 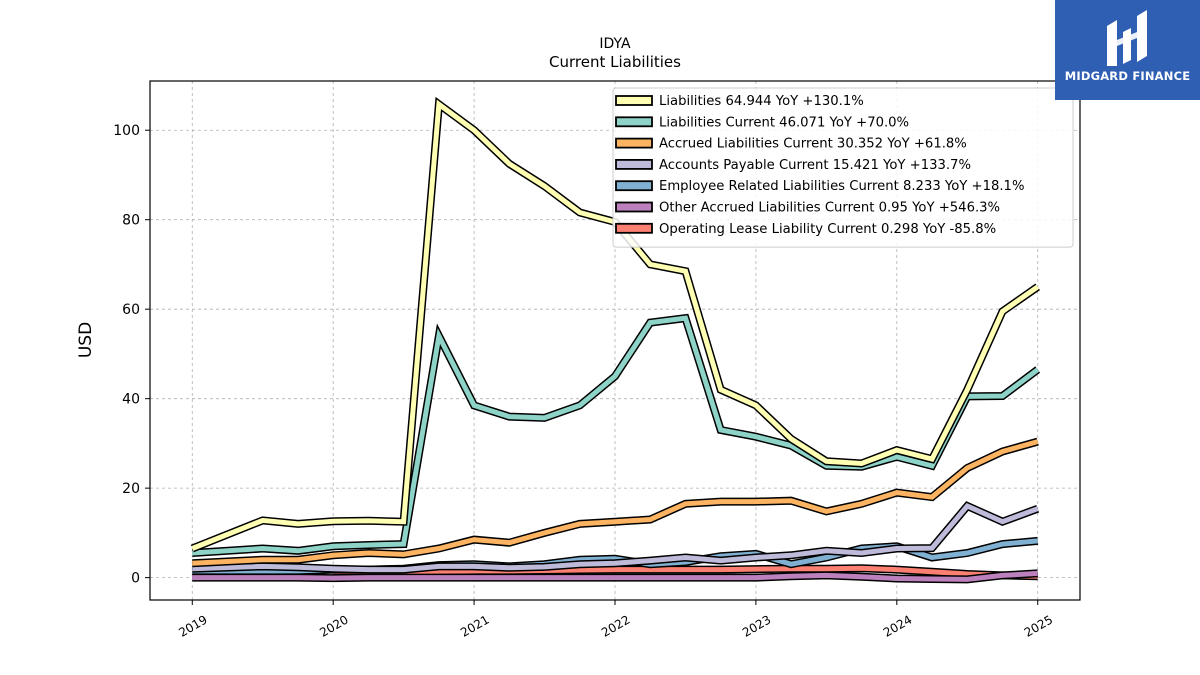 What do you see at coordinates (192, 625) in the screenshot?
I see `x-tick-label: 2019` at bounding box center [192, 625].